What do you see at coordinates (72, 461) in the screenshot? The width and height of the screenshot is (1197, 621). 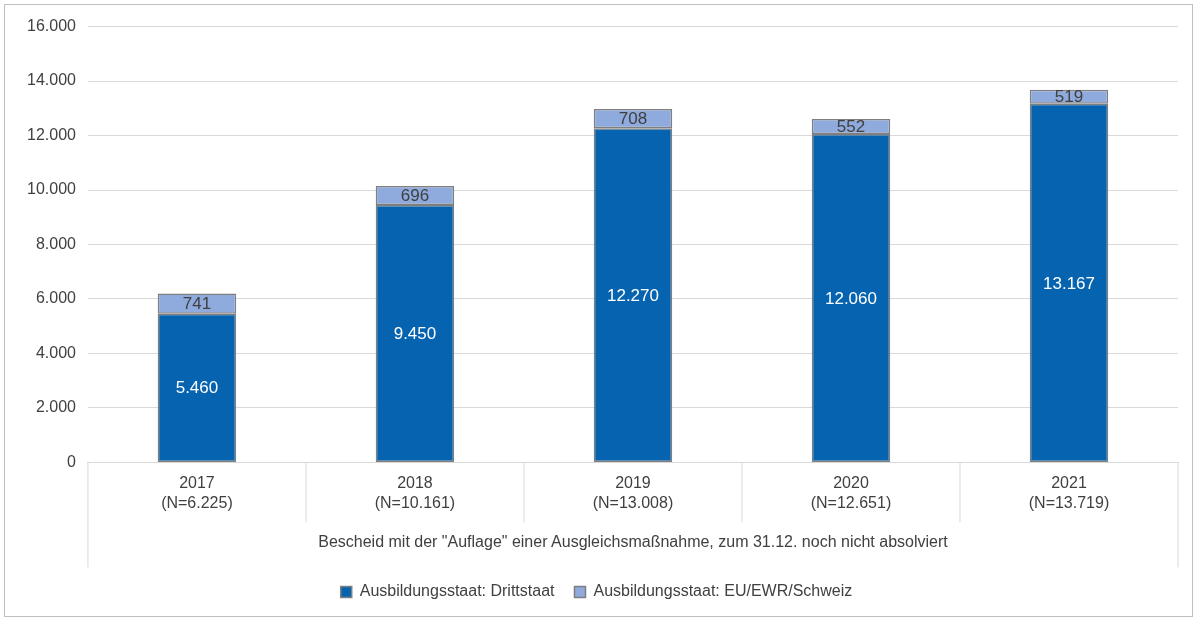 I see `y-tick-label: 0` at bounding box center [72, 461].